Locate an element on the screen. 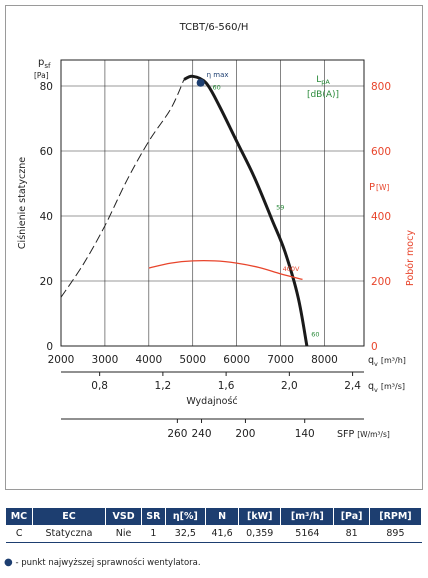 This screenshot has height=578, width=428. table-cell: C is located at coordinates (19, 534).